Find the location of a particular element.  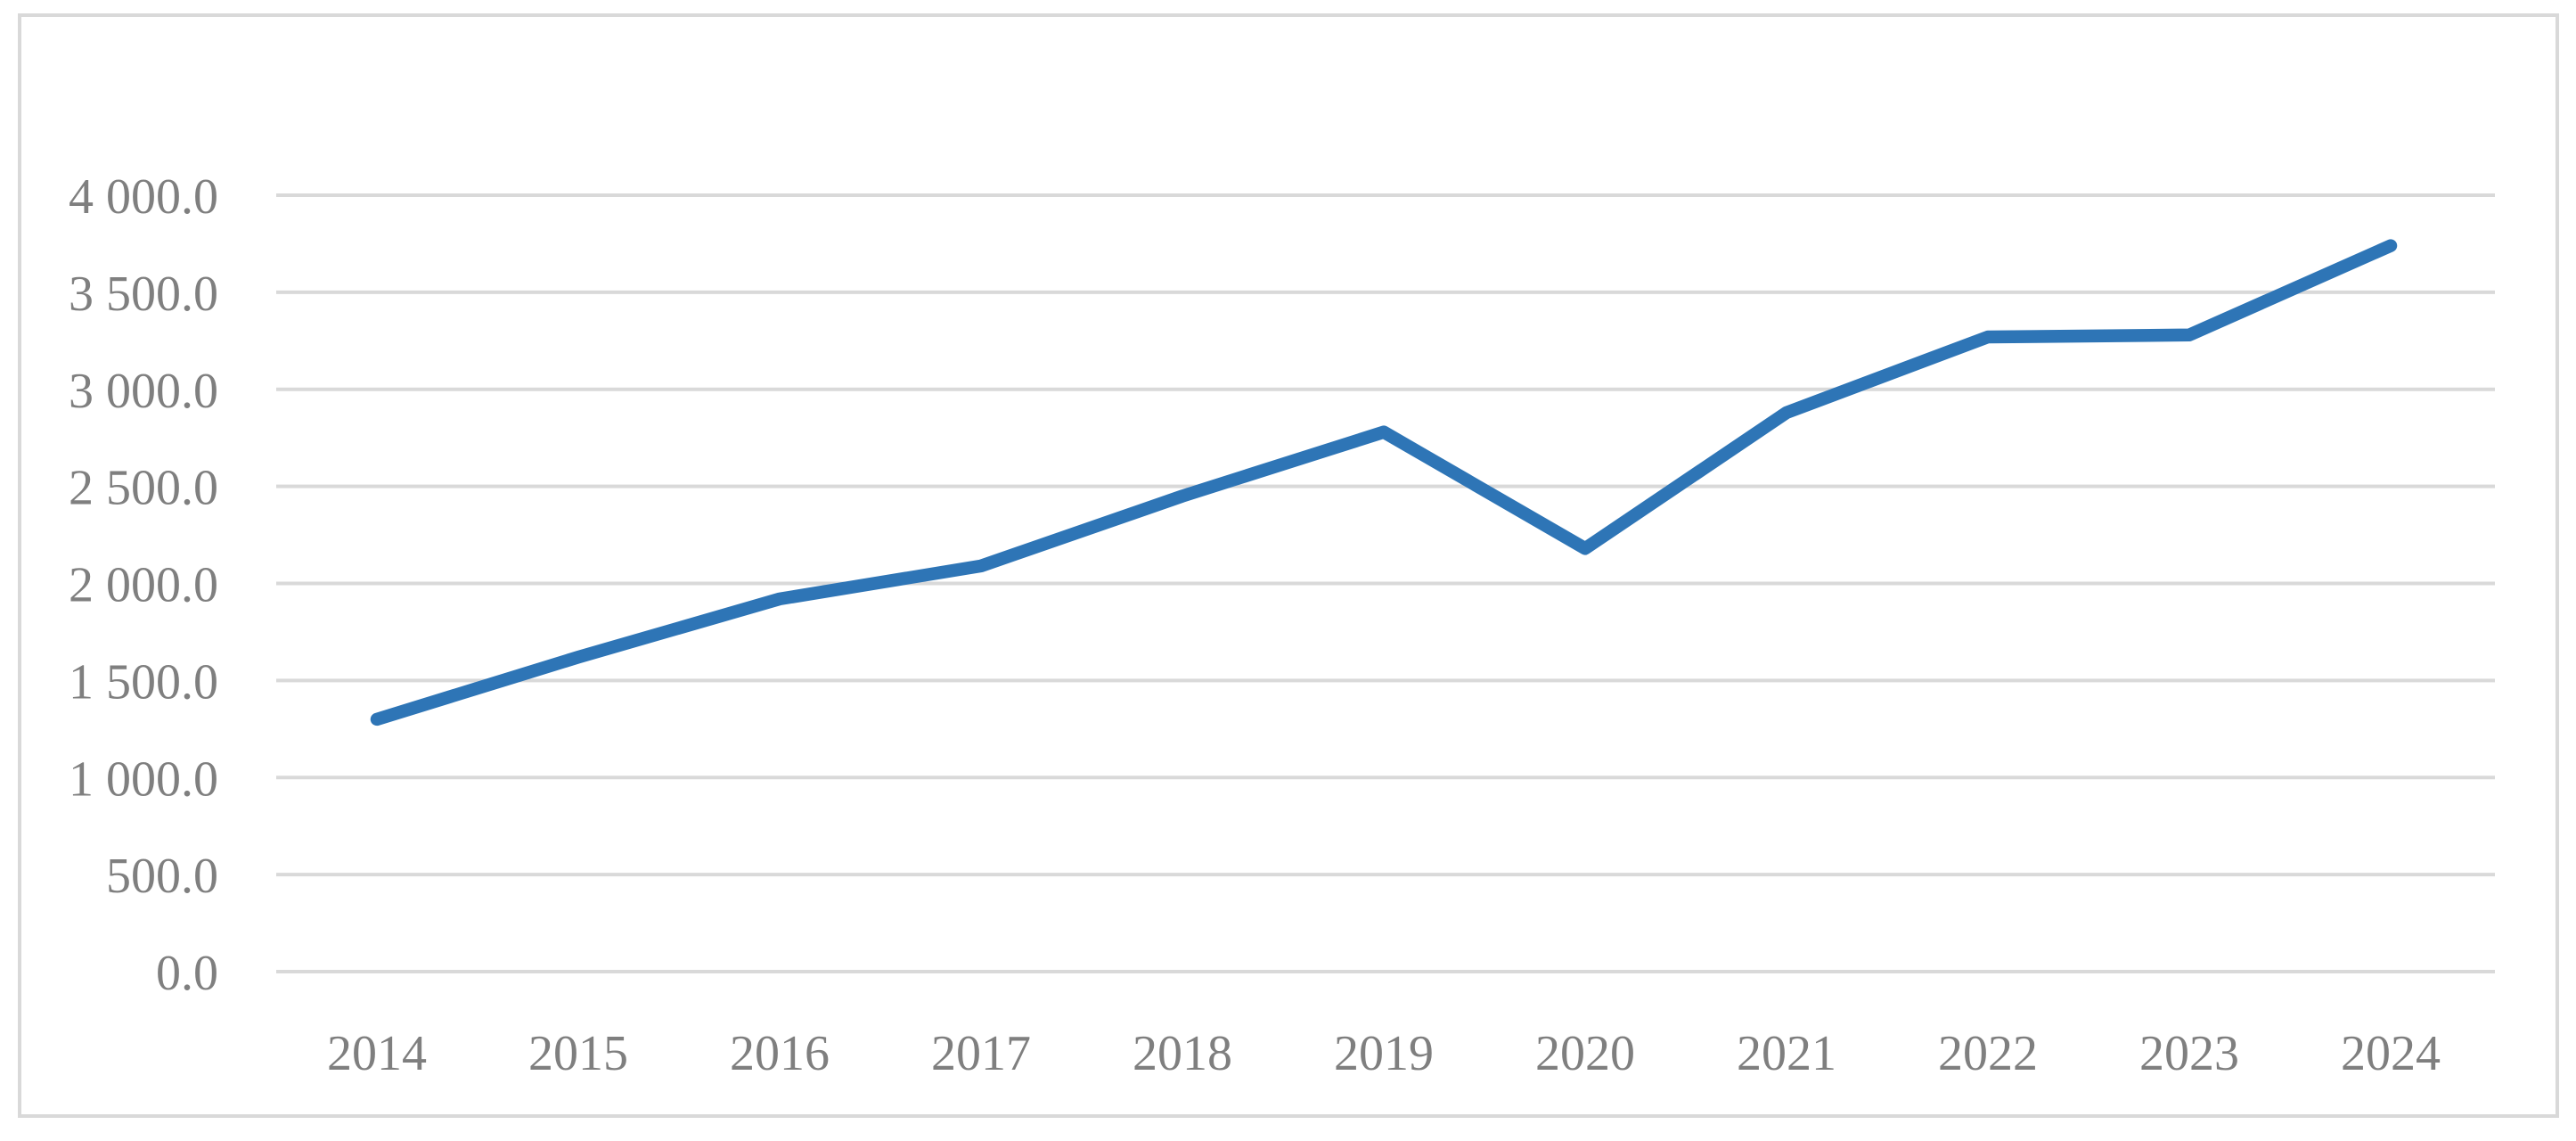

y-axis-tick-label: 3 500.0 is located at coordinates (143, 294).